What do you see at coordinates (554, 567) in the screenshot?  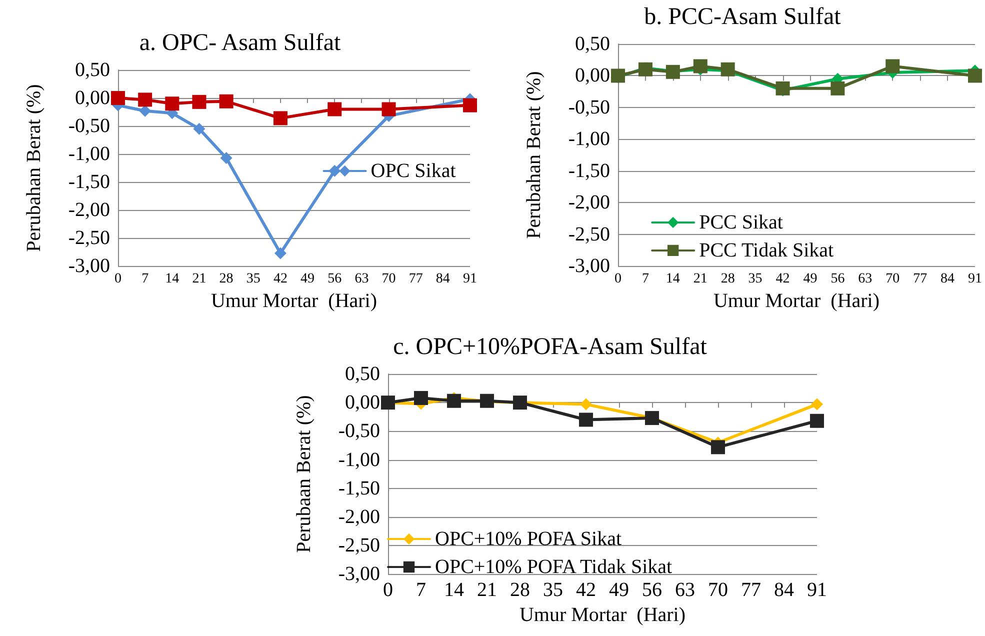 I see `legend-label: OPC+10% POFA Tidak Sikat` at bounding box center [554, 567].